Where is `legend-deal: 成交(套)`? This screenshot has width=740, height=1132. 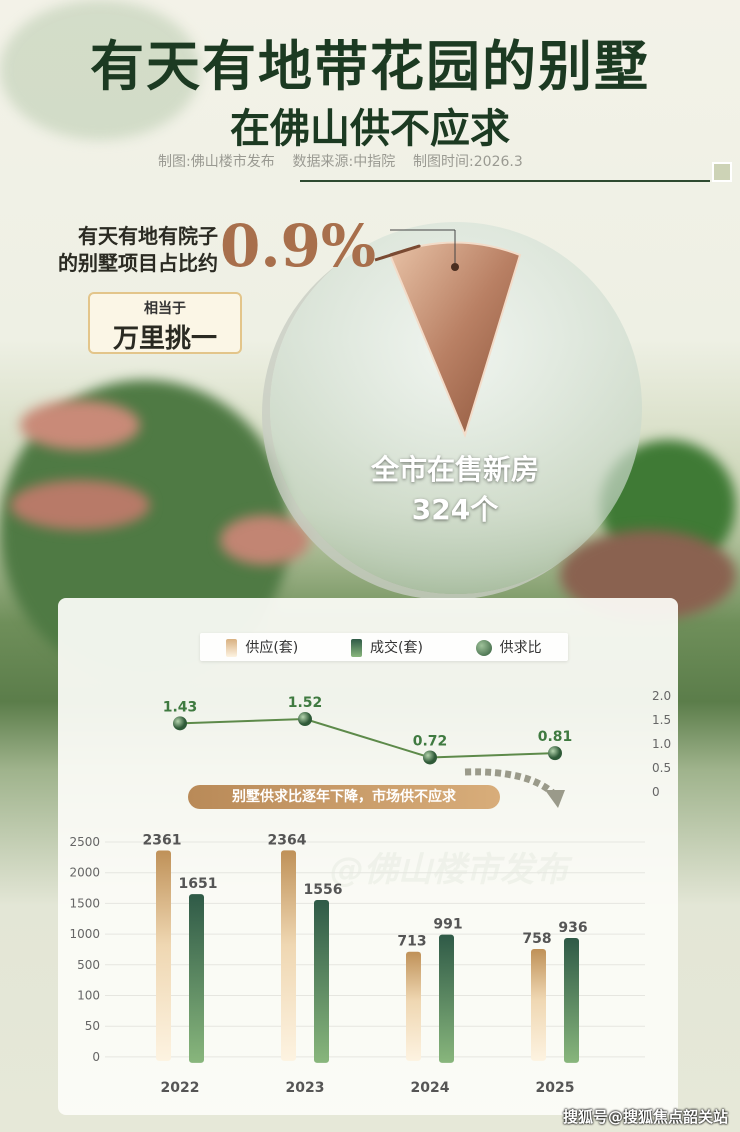
legend-deal: 成交(套) is located at coordinates (386, 647).